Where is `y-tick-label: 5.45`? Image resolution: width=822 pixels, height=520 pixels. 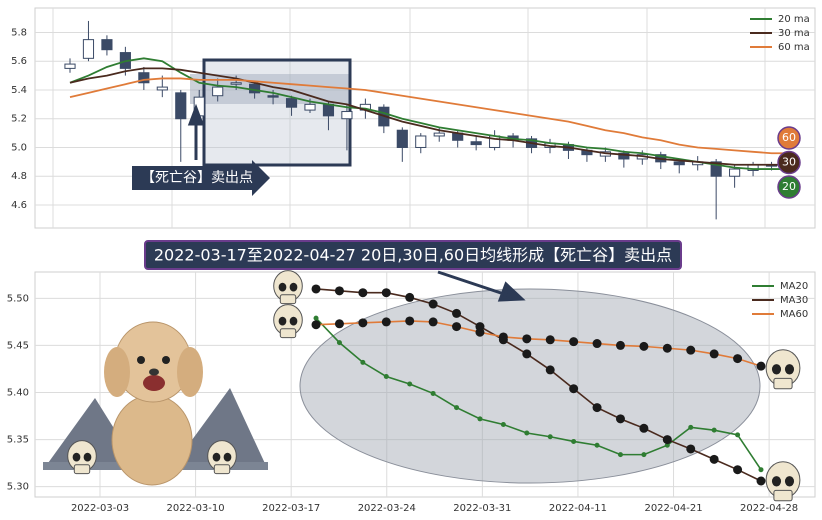
y-tick-label: 5.45 is located at coordinates (18, 345).